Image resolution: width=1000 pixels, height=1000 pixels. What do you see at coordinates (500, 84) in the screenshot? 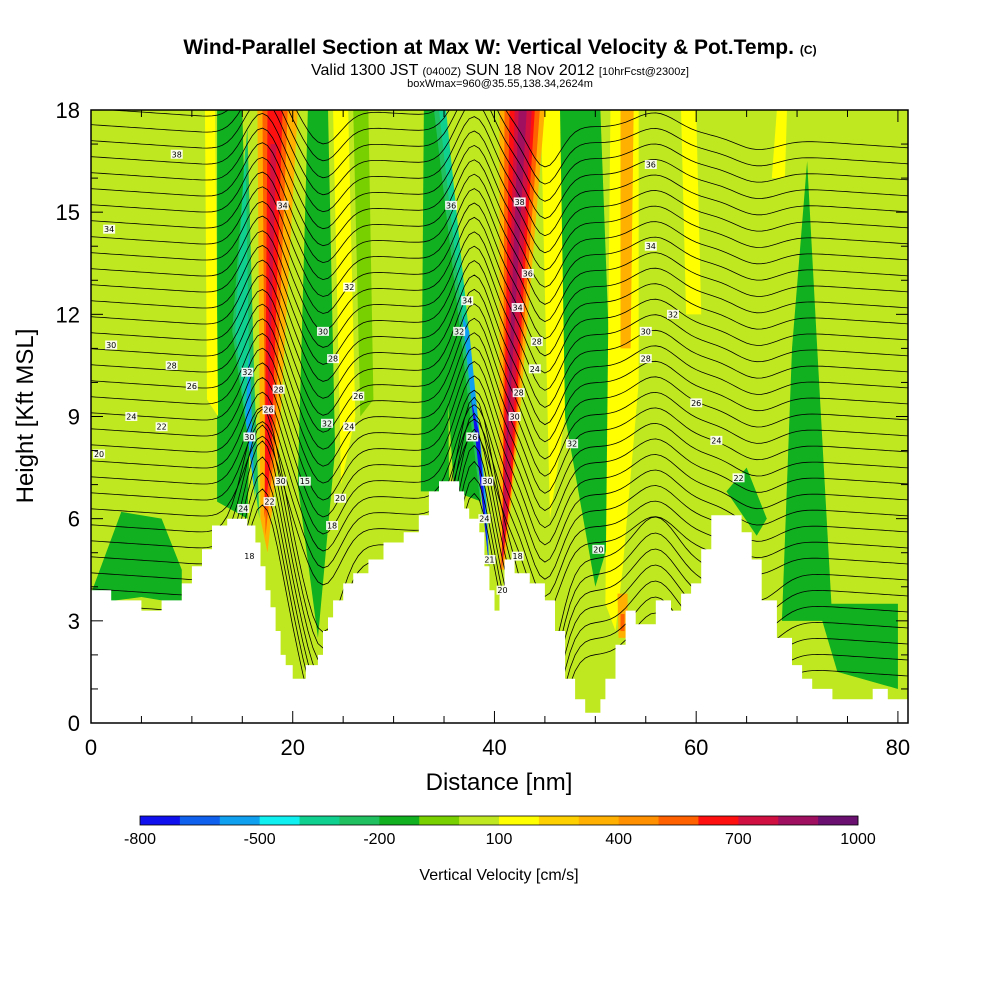
I see `chart-subtitle-2: boxWmax=960@35.55,138.34,2624m` at bounding box center [500, 84].